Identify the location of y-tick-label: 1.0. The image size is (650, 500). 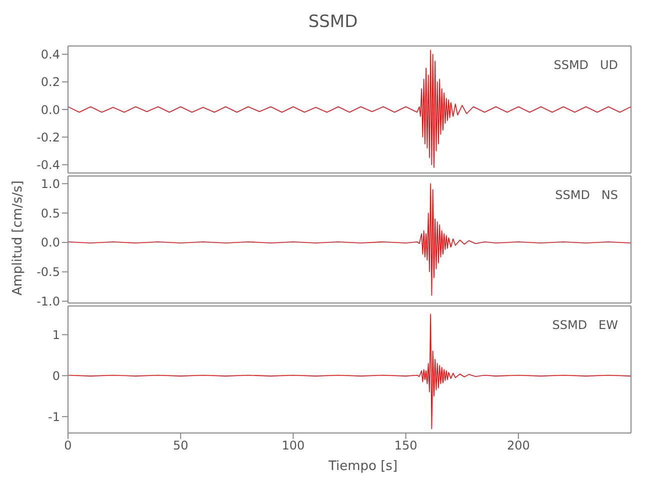
(50, 183).